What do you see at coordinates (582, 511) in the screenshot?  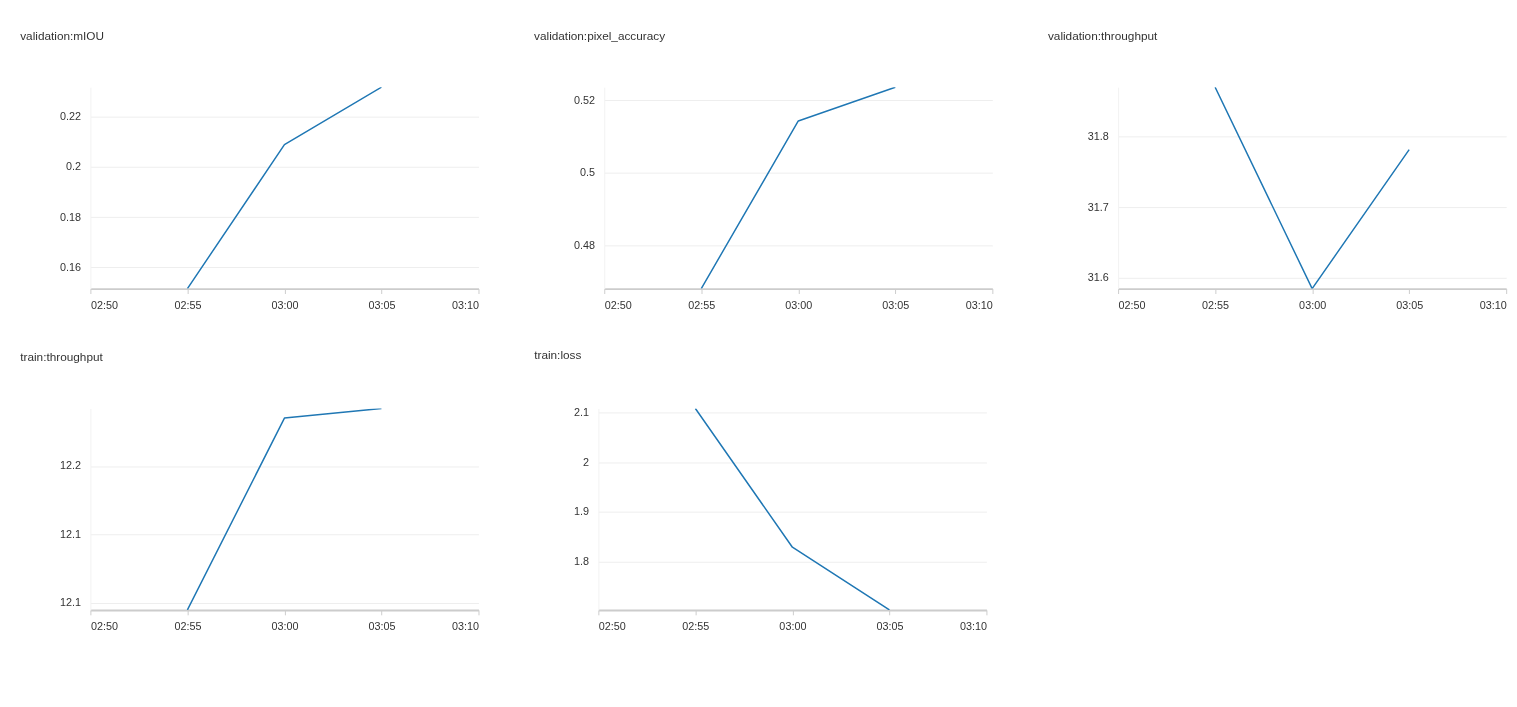 I see `y-tick-label: 1.9` at bounding box center [582, 511].